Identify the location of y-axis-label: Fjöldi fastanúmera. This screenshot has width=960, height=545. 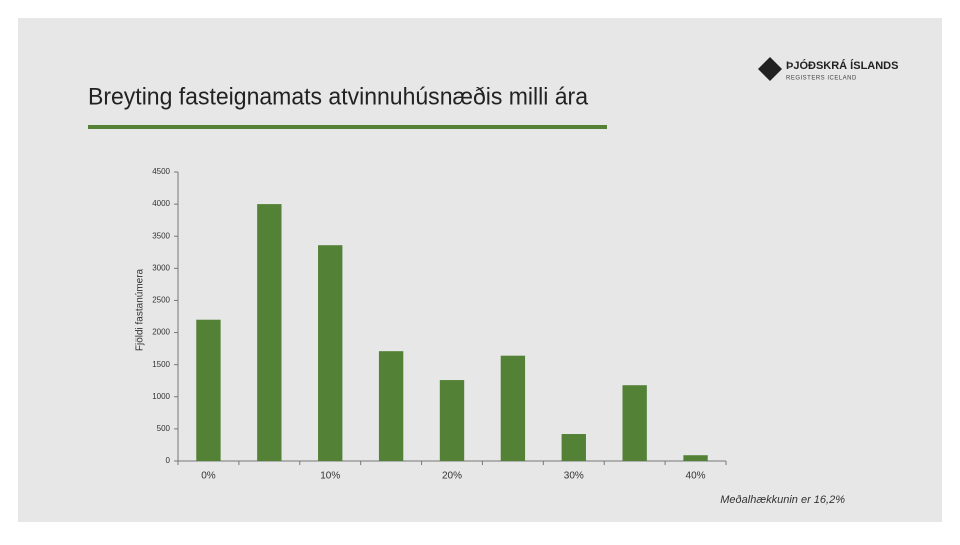
(140, 309).